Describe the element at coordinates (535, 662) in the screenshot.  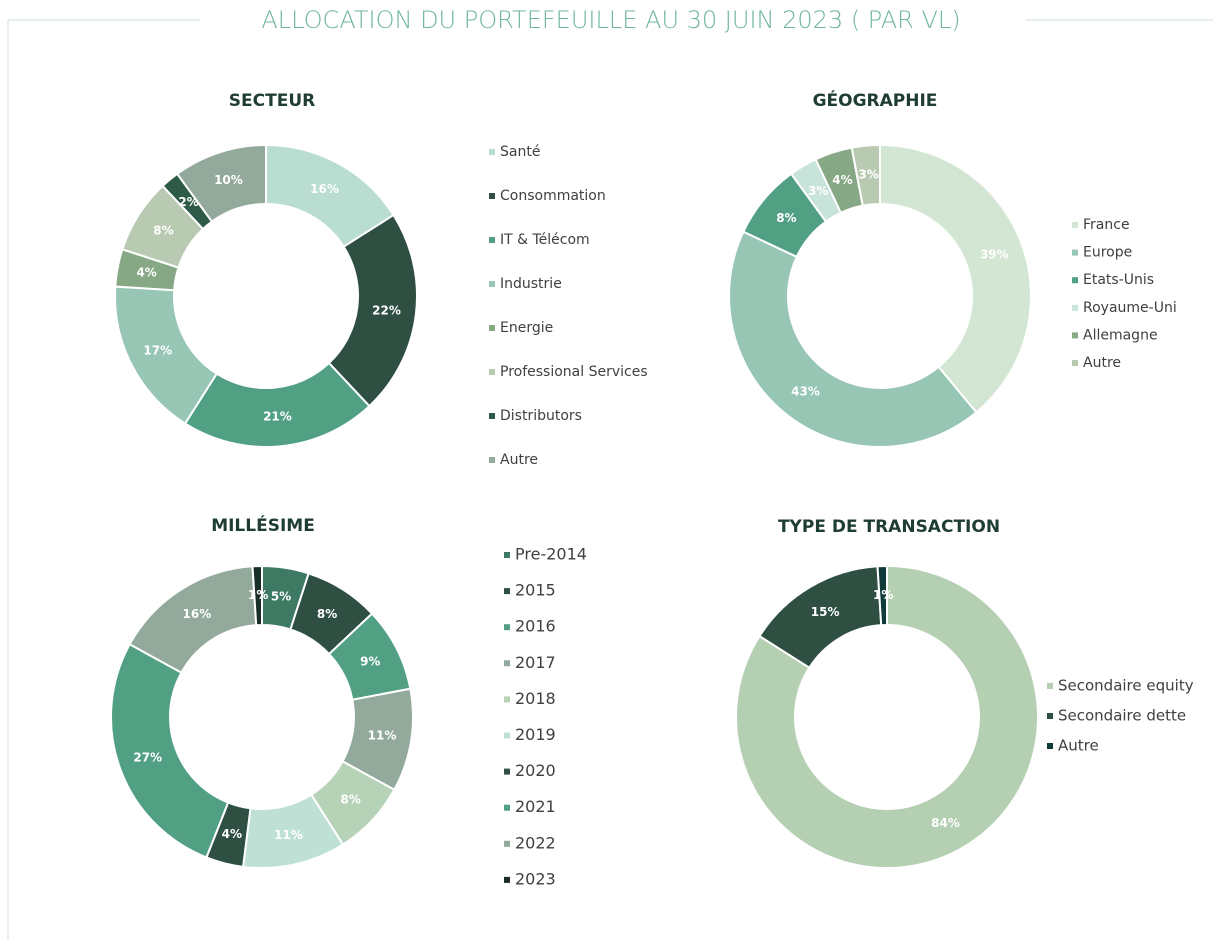
I see `legend-label: 2017` at that location.